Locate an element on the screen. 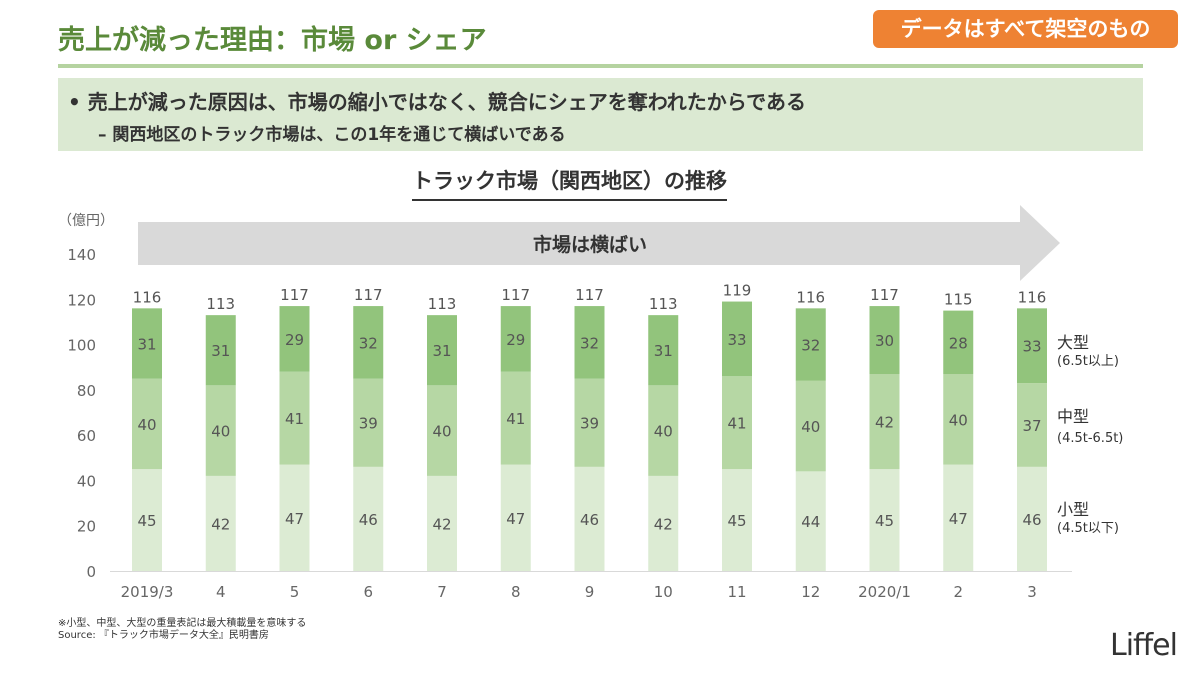 The height and width of the screenshot is (675, 1200). data-label: 29 is located at coordinates (294, 340).